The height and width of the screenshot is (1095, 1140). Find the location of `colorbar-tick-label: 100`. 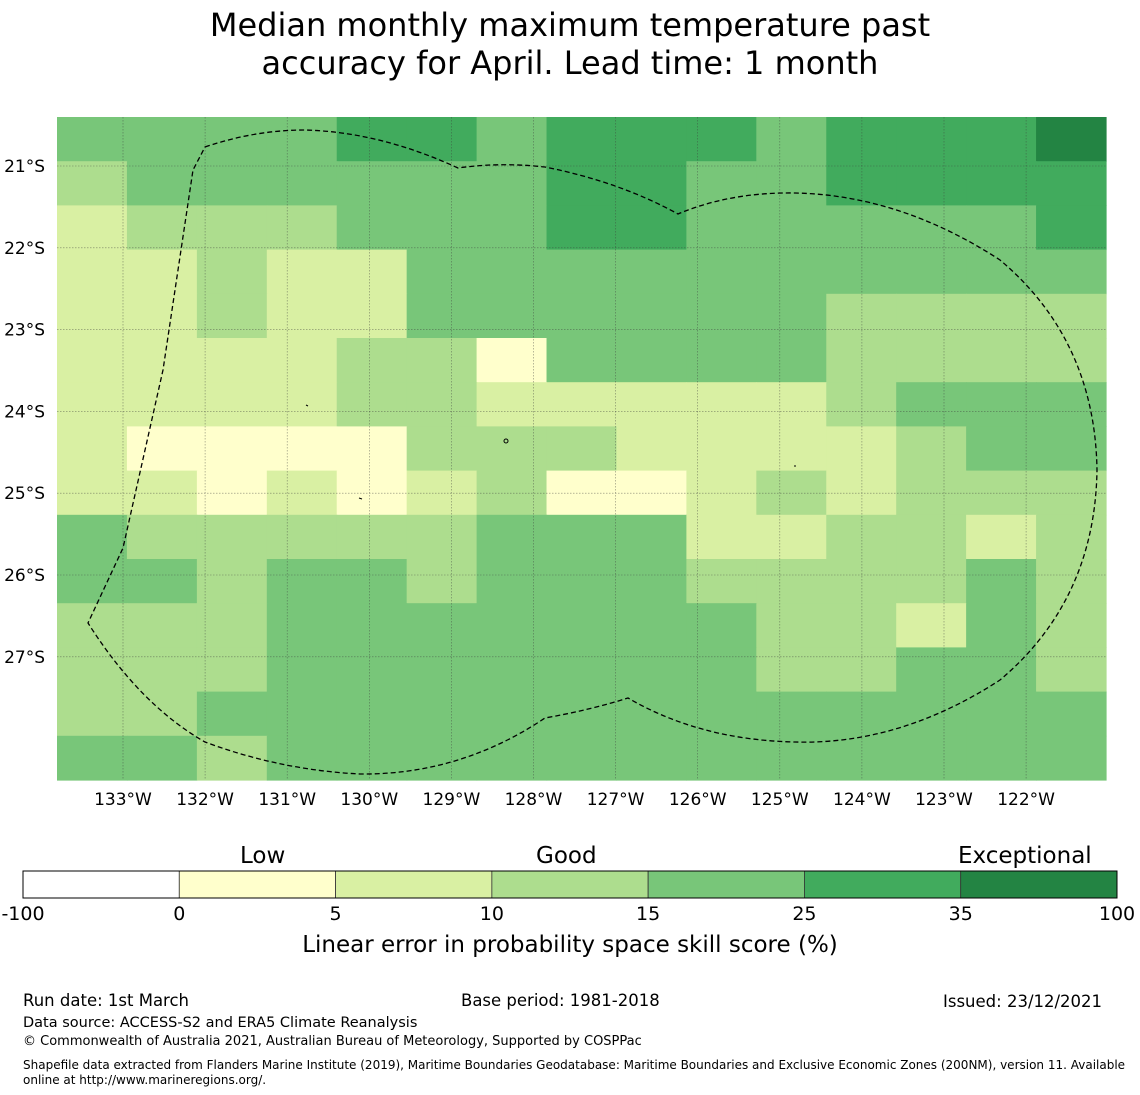

colorbar-tick-label: 100 is located at coordinates (1117, 914).